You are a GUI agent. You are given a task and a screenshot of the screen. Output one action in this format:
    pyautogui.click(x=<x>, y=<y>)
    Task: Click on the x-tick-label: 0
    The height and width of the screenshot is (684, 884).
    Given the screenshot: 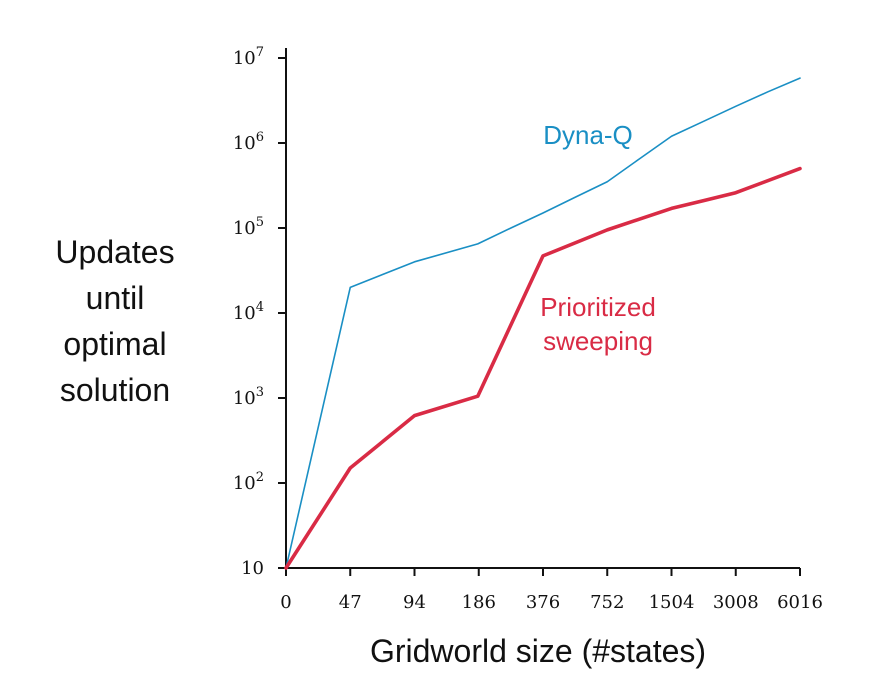 What is the action you would take?
    pyautogui.click(x=285, y=602)
    